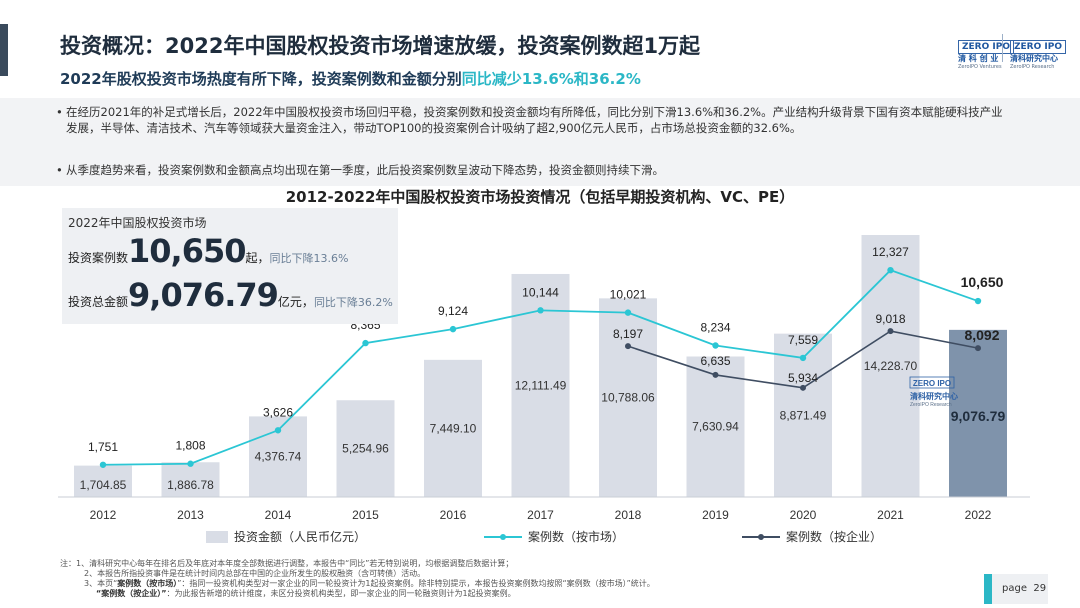 This screenshot has height=608, width=1080. I want to click on bar-2012, so click(103, 481).